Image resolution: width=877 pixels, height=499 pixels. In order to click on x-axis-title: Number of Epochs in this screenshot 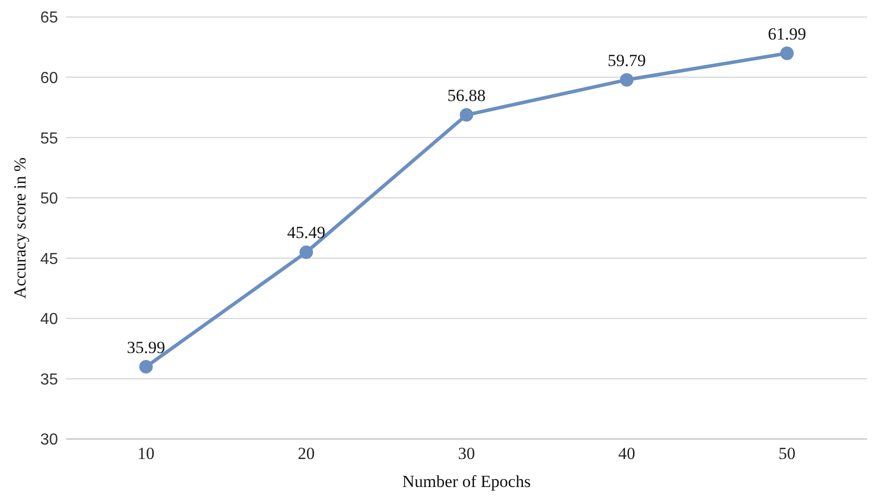, I will do `click(466, 481)`.